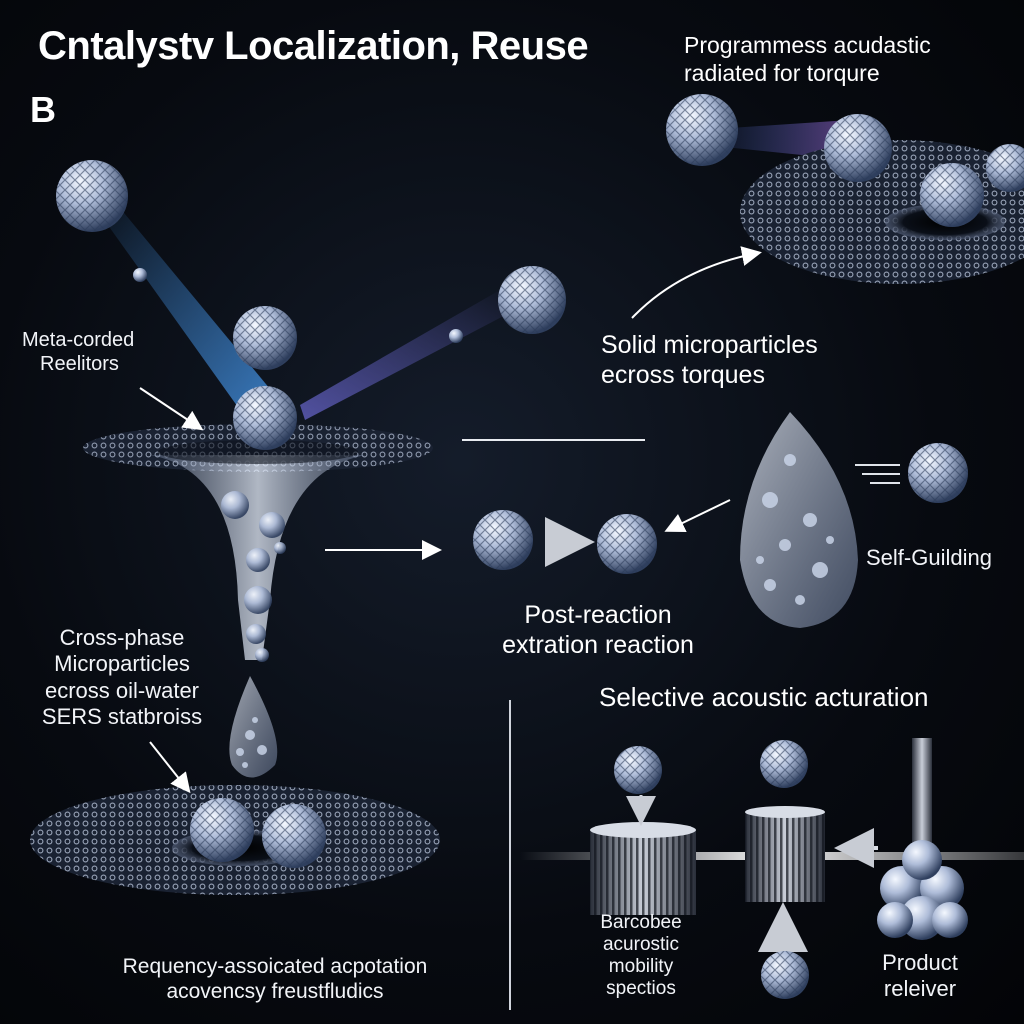  What do you see at coordinates (407, 355) in the screenshot?
I see `beam-right` at bounding box center [407, 355].